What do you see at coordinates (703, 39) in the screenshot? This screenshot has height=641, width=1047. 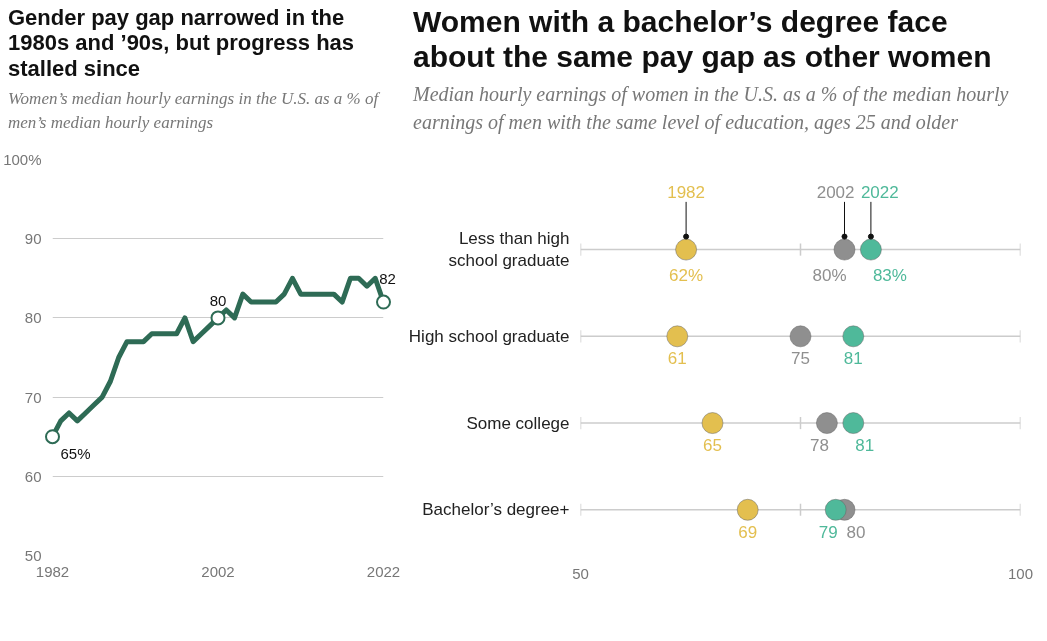 I see `chart-title: Women with a bachelor’s degree face about the same pay gap as other women` at bounding box center [703, 39].